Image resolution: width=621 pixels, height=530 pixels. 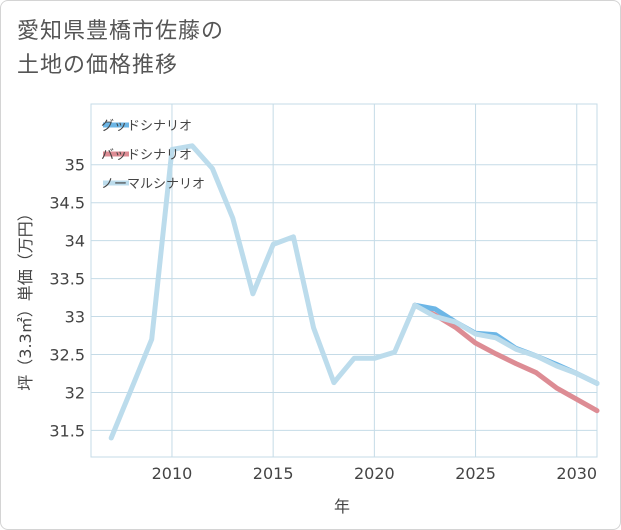 I want to click on x-tick-label: 2030, so click(x=576, y=473).